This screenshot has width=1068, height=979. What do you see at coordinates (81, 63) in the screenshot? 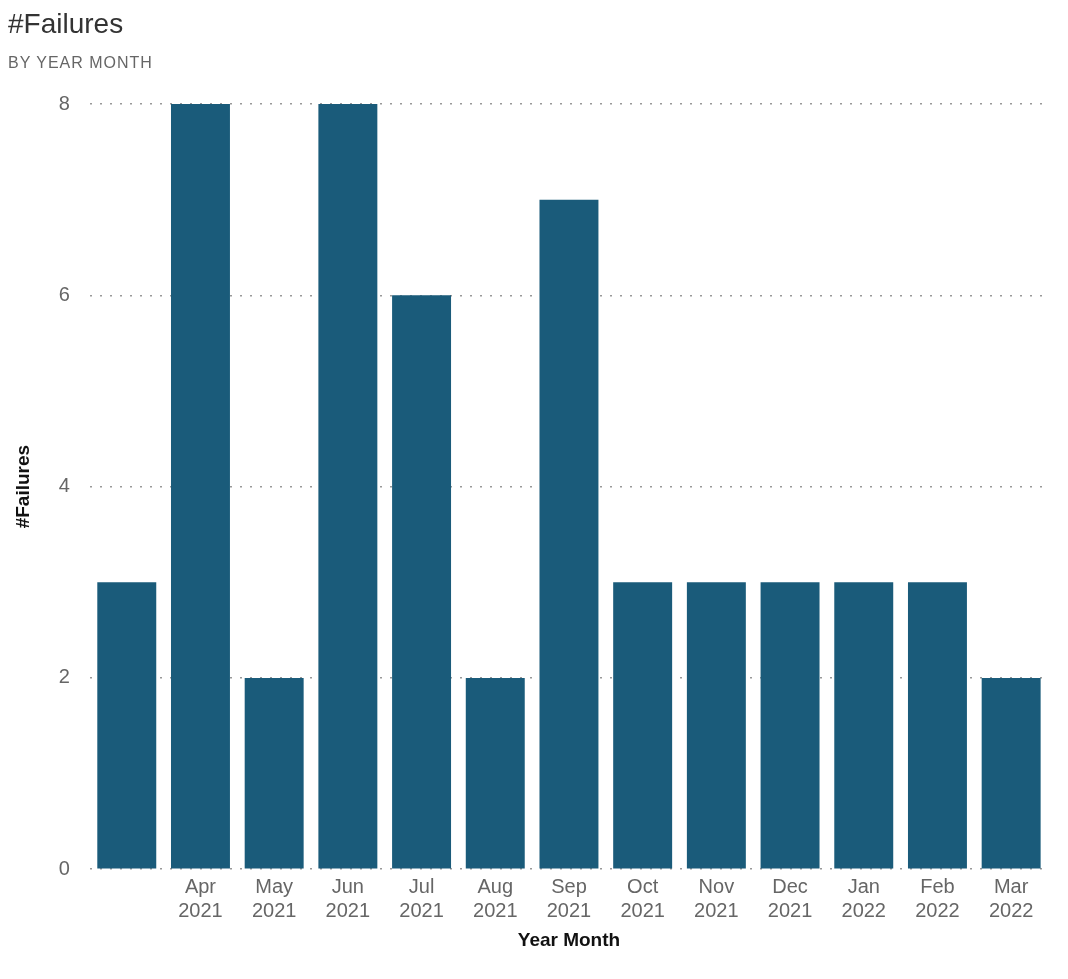
I see `chart-subtitle: BY YEAR MONTH` at bounding box center [81, 63].